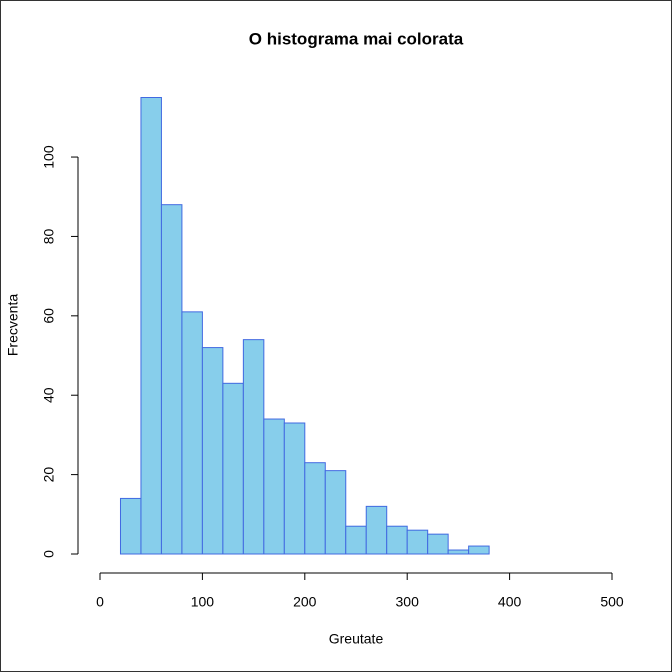 This screenshot has height=672, width=672. I want to click on x-tick-label: 300, so click(408, 602).